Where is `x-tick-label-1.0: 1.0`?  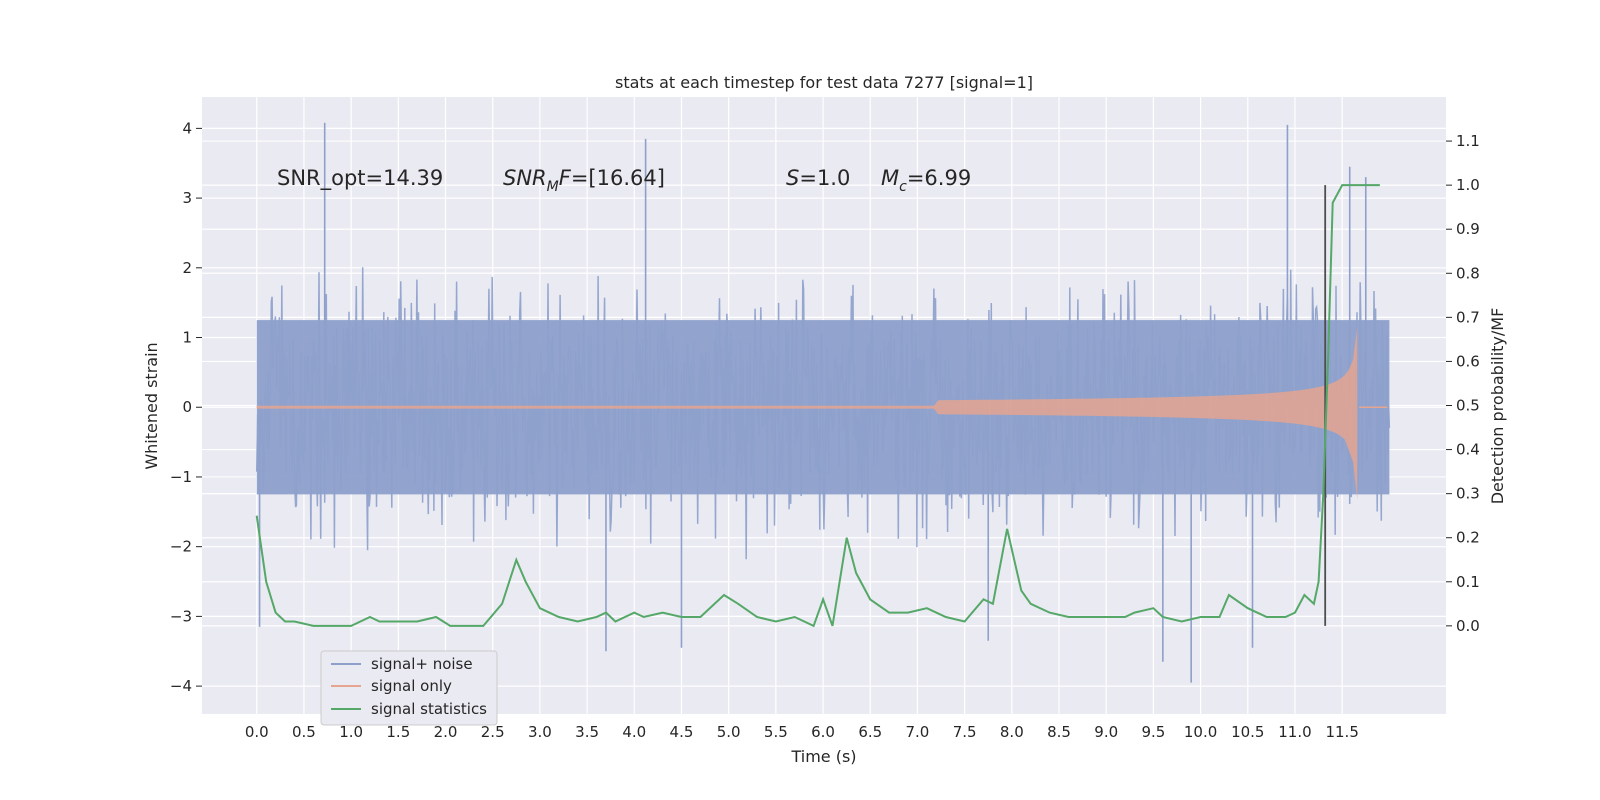
x-tick-label-1.0: 1.0 is located at coordinates (351, 732).